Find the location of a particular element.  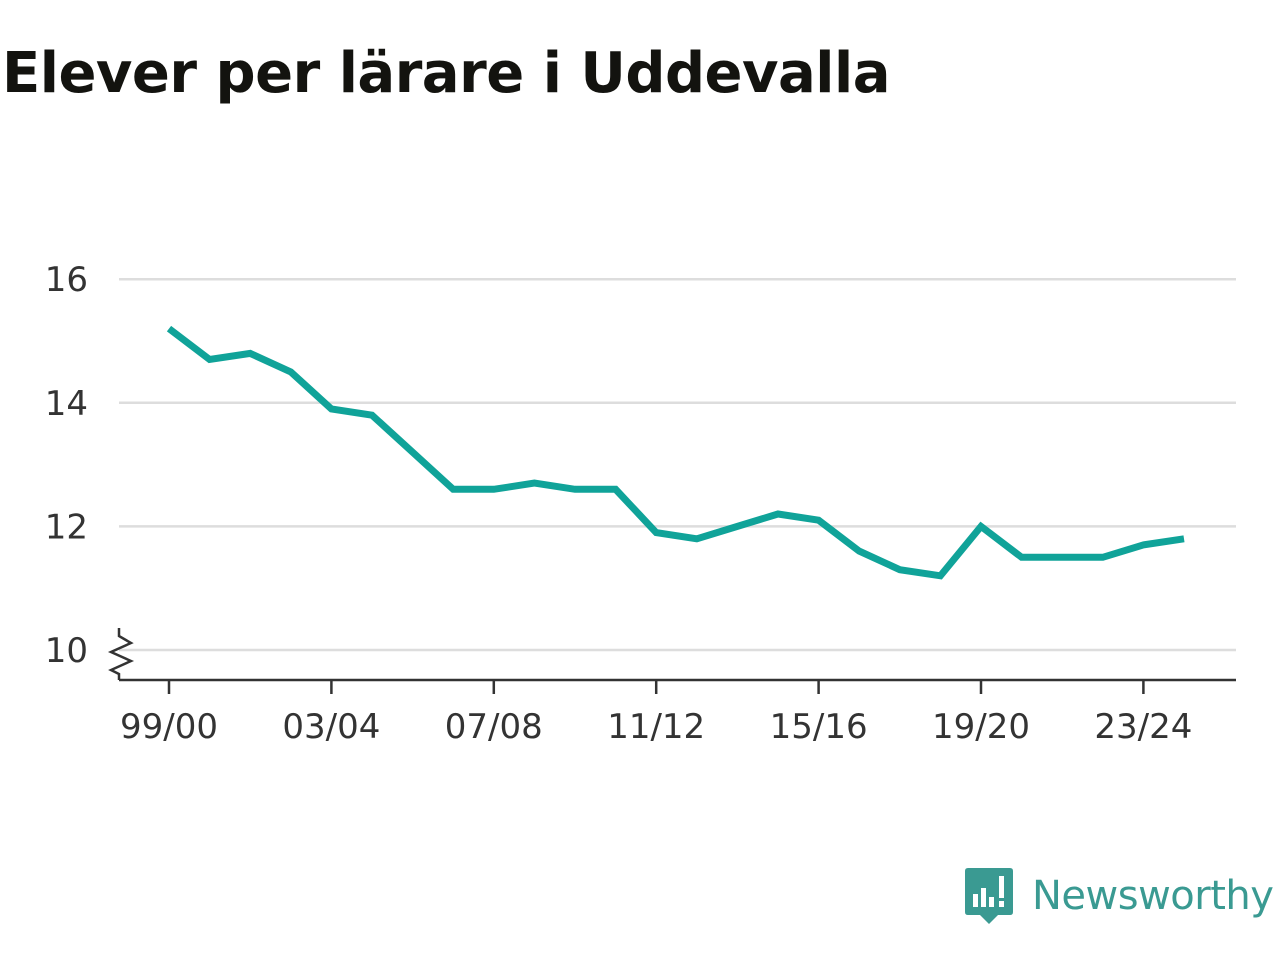

x-tick-label: 15/16 is located at coordinates (819, 727).